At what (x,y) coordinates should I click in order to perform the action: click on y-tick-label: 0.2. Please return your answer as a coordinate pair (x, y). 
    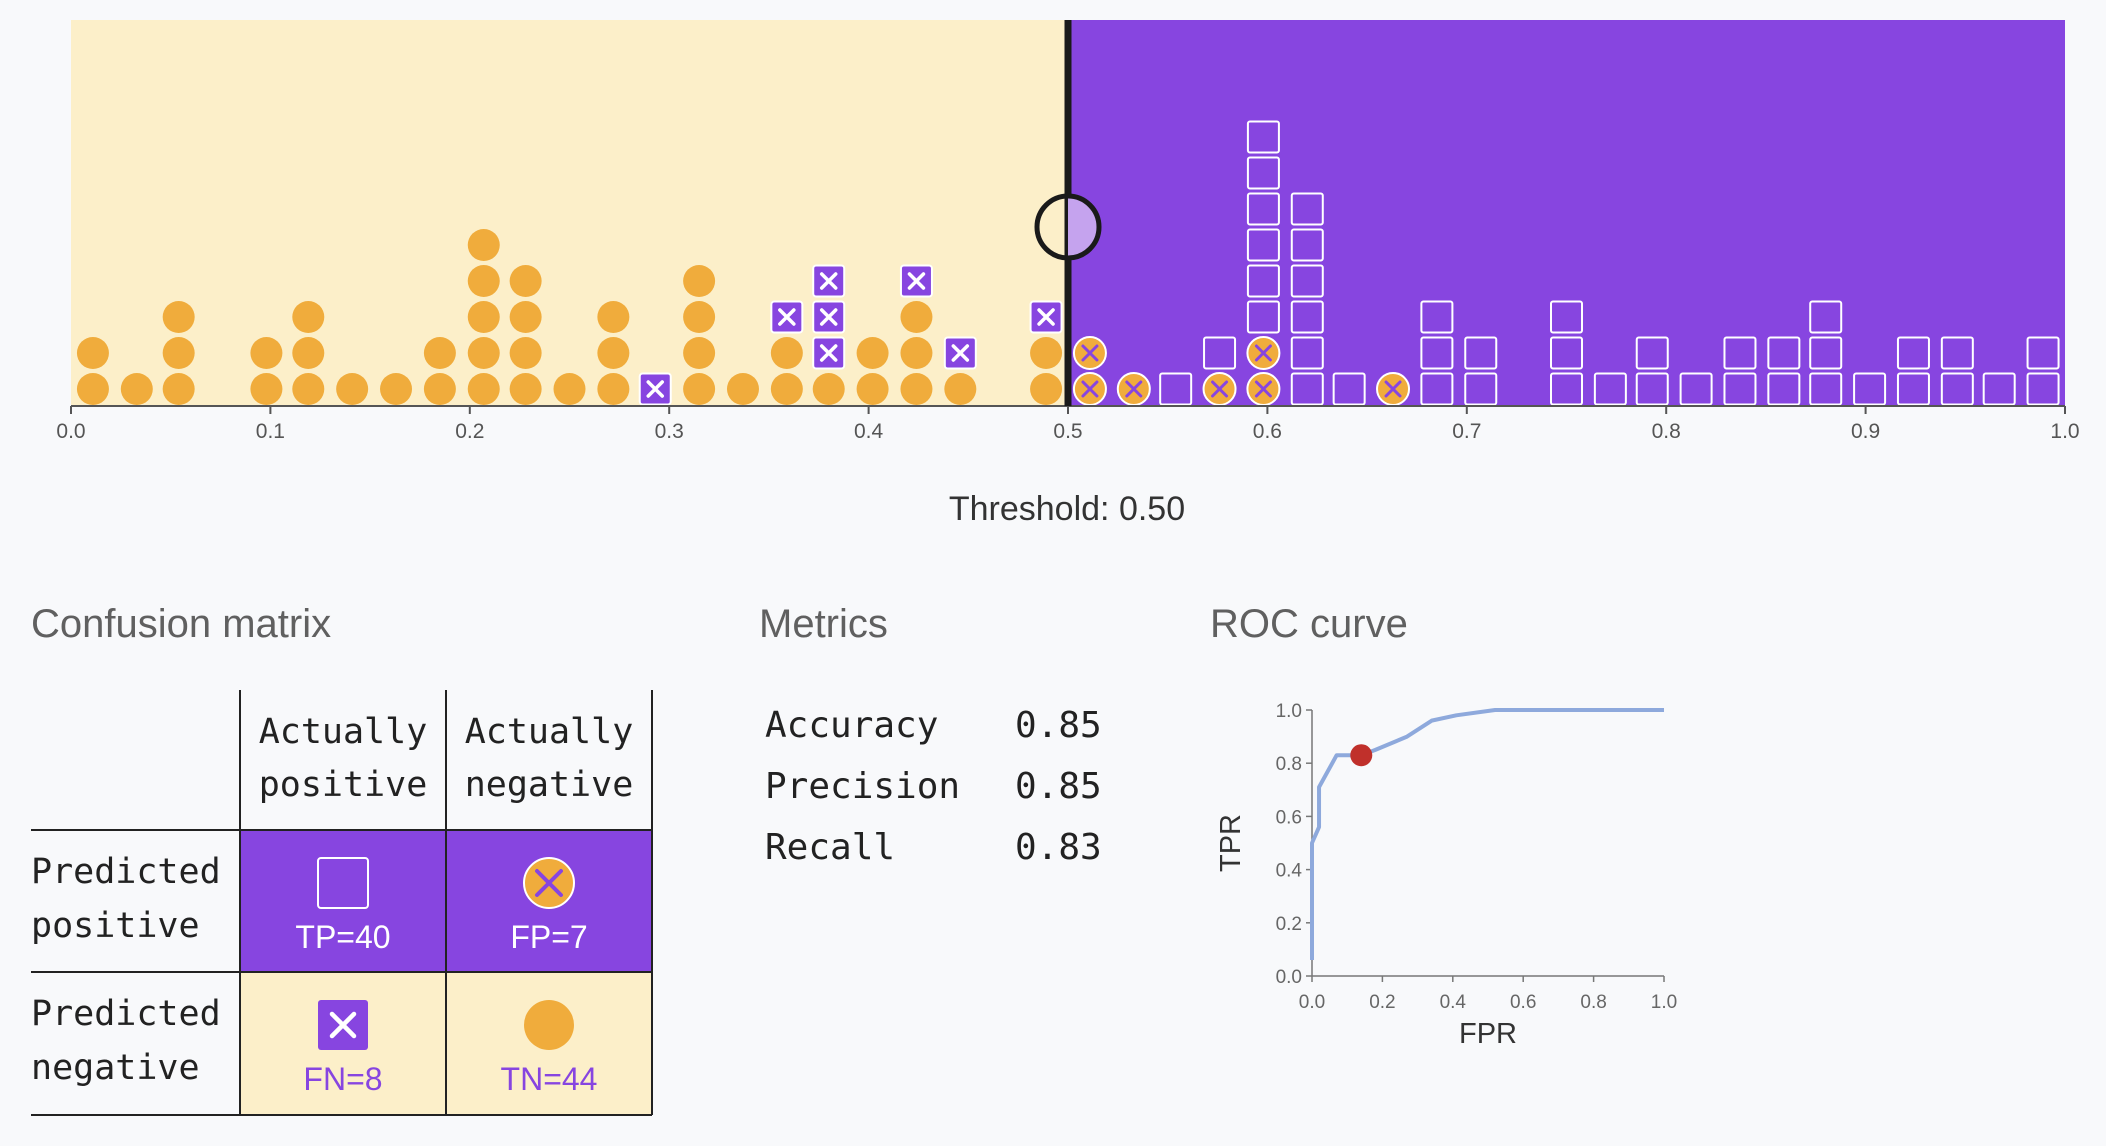
    Looking at the image, I should click on (1289, 924).